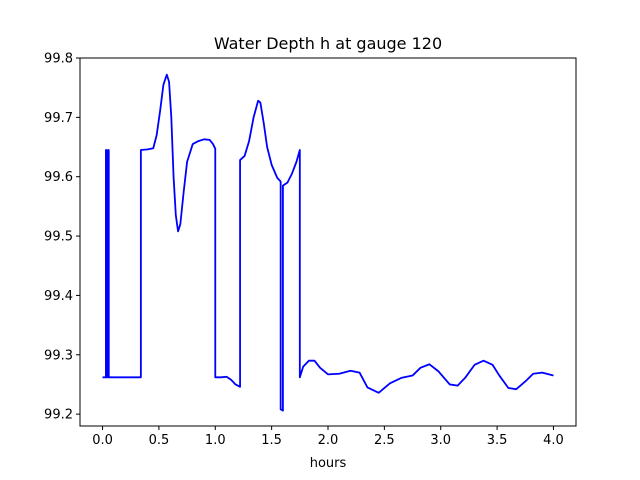  What do you see at coordinates (58, 118) in the screenshot?
I see `y-tick-label: 99.7` at bounding box center [58, 118].